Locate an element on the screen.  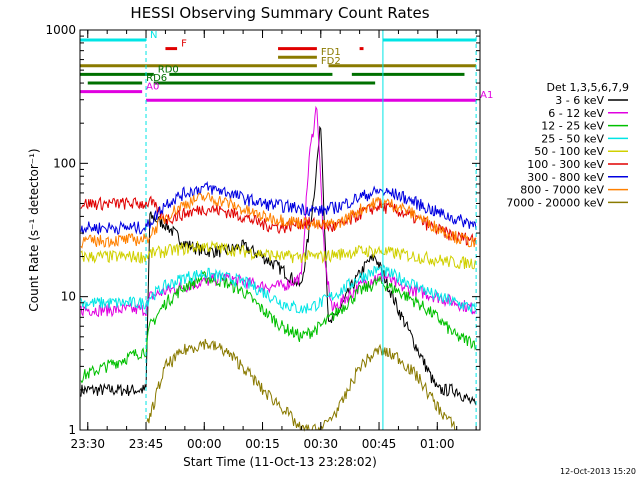
legend-entry-label: 800 - 7000 keV is located at coordinates (562, 190).